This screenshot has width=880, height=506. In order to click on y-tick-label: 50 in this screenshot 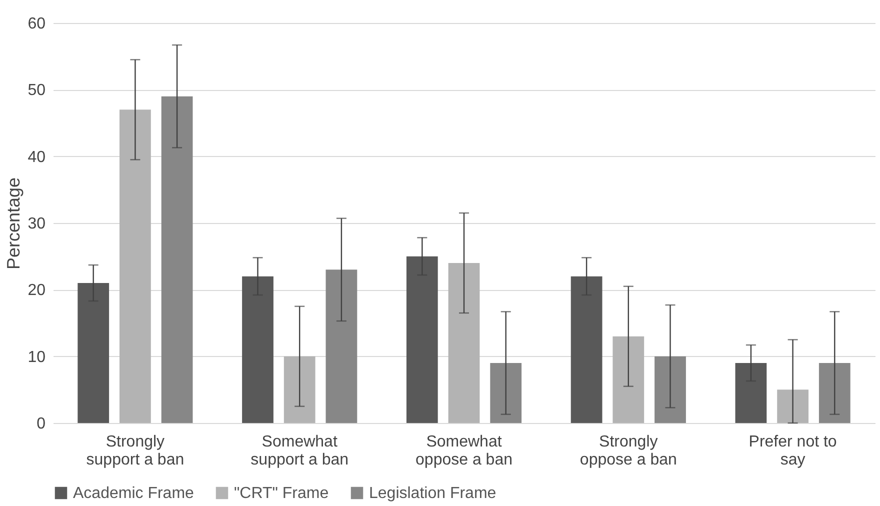, I will do `click(37, 91)`.